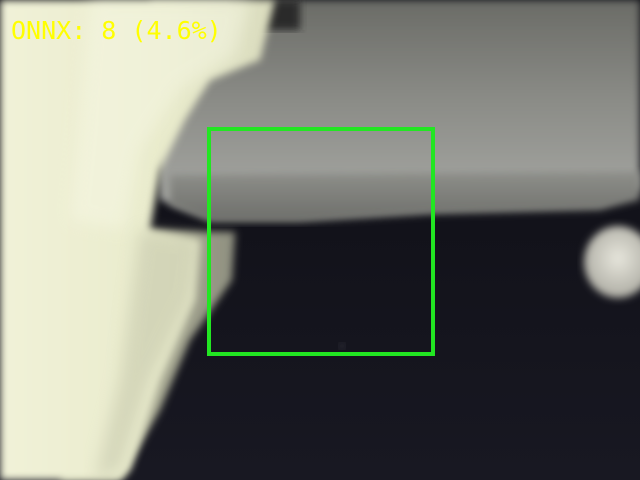 This screenshot has width=640, height=480. Describe the element at coordinates (116, 30) in the screenshot. I see `onnx-prediction-label: ONNX: 8 (4.6%)` at that location.